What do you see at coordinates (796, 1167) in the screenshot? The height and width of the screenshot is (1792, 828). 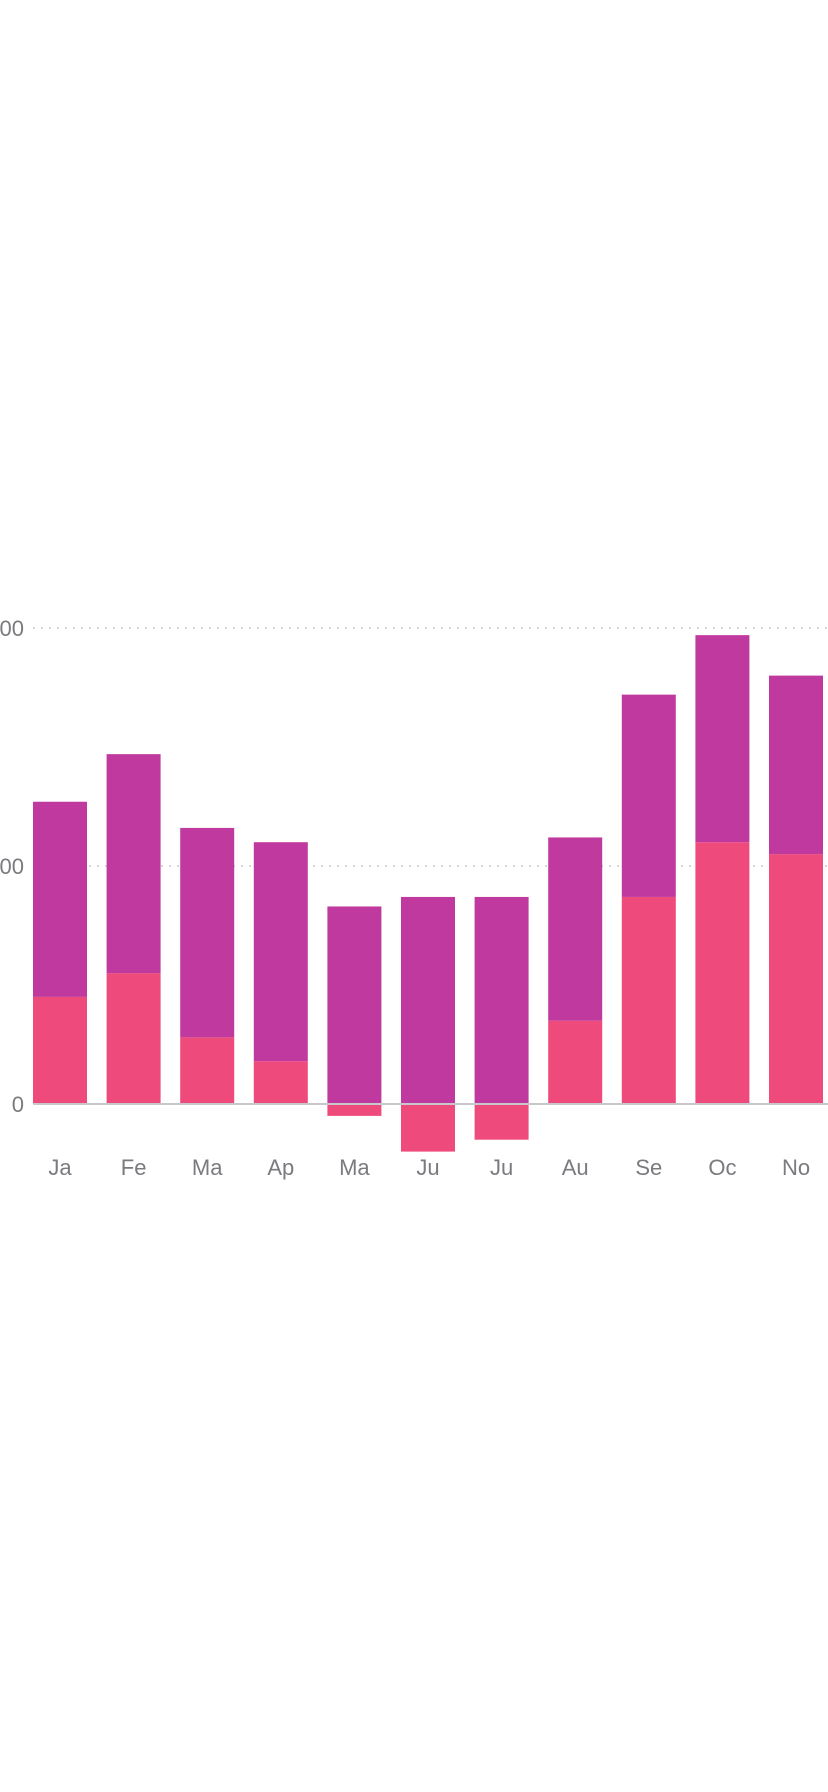 I see `x-tick-label: No` at bounding box center [796, 1167].